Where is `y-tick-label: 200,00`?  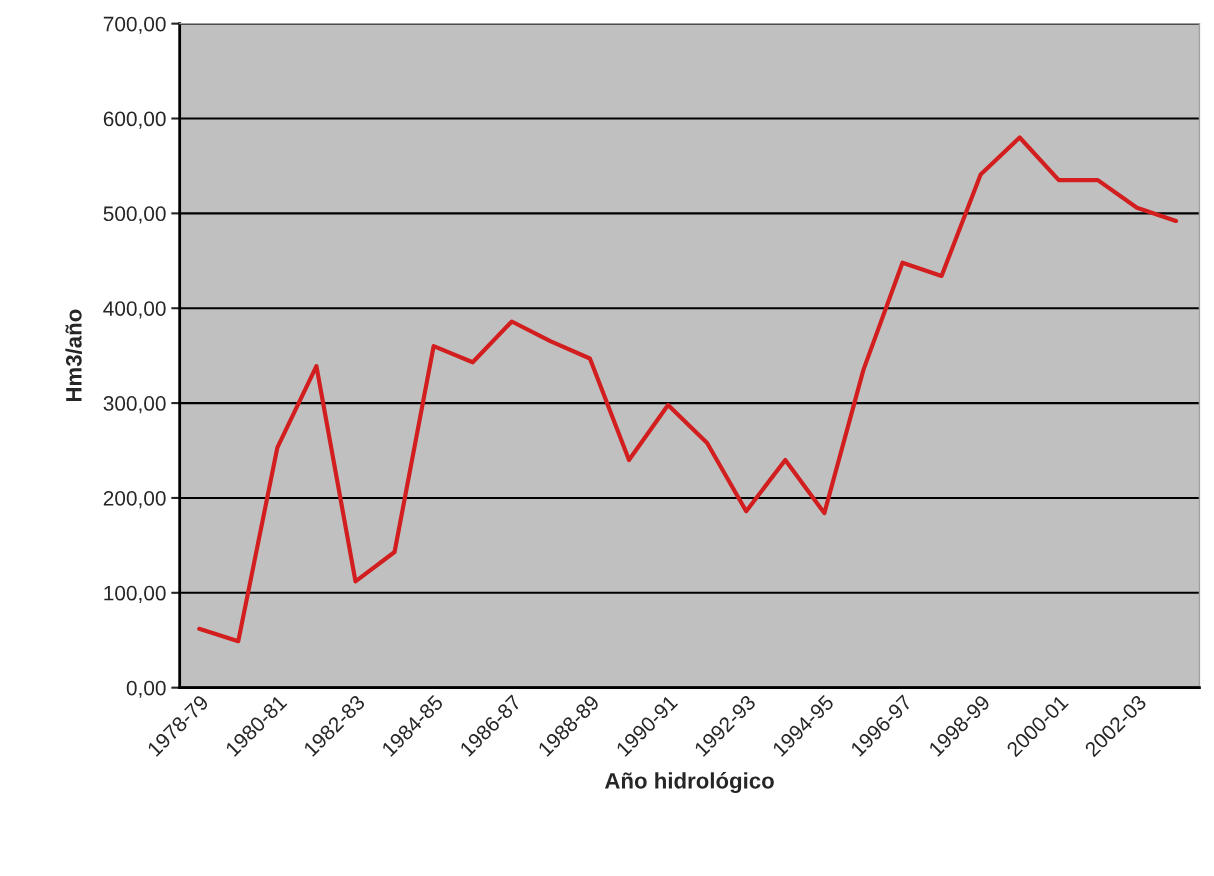
y-tick-label: 200,00 is located at coordinates (134, 499).